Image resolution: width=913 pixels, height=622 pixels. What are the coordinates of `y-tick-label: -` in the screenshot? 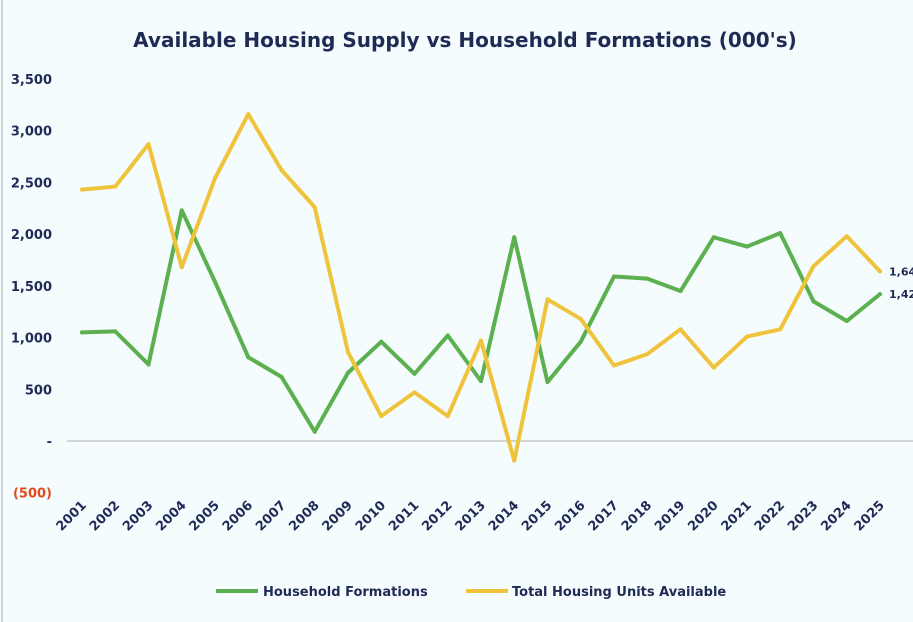 It's located at (49, 442).